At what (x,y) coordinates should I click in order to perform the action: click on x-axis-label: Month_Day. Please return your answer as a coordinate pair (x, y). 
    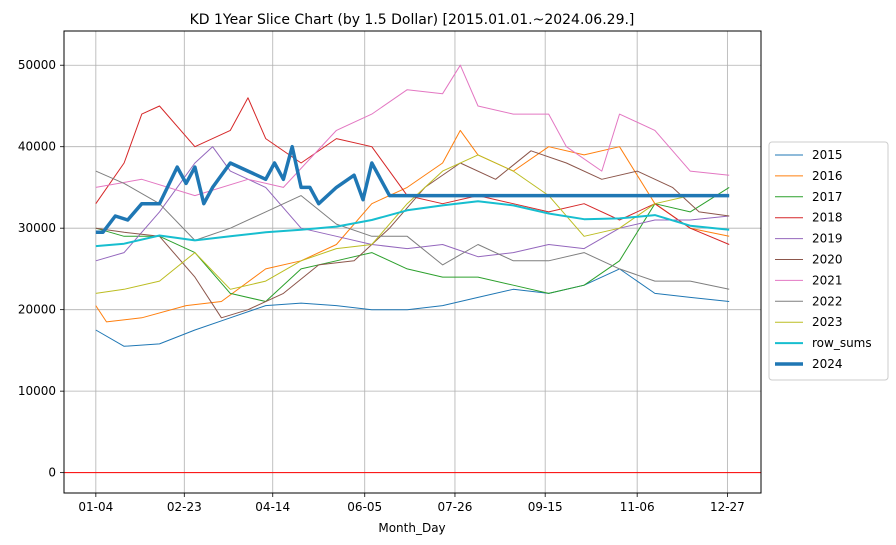
    Looking at the image, I should click on (411, 528).